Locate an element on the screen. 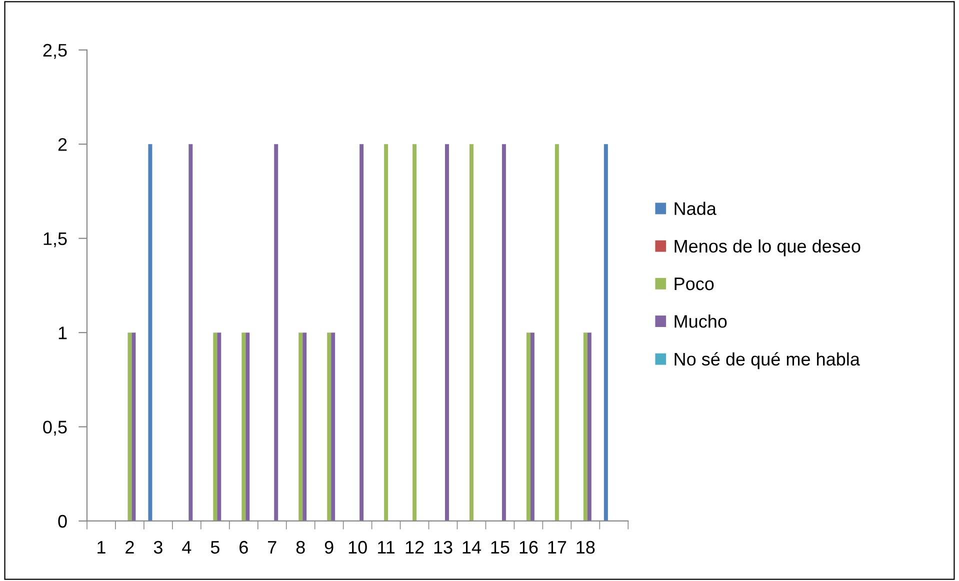  y-tick-label: 1 is located at coordinates (62, 333).